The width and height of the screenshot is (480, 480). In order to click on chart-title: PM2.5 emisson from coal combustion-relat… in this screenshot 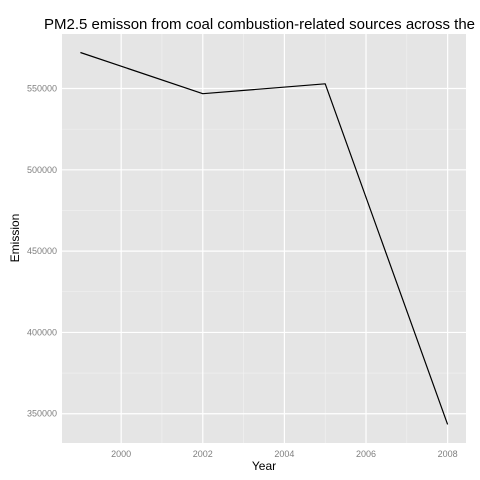, I will do `click(262, 24)`.